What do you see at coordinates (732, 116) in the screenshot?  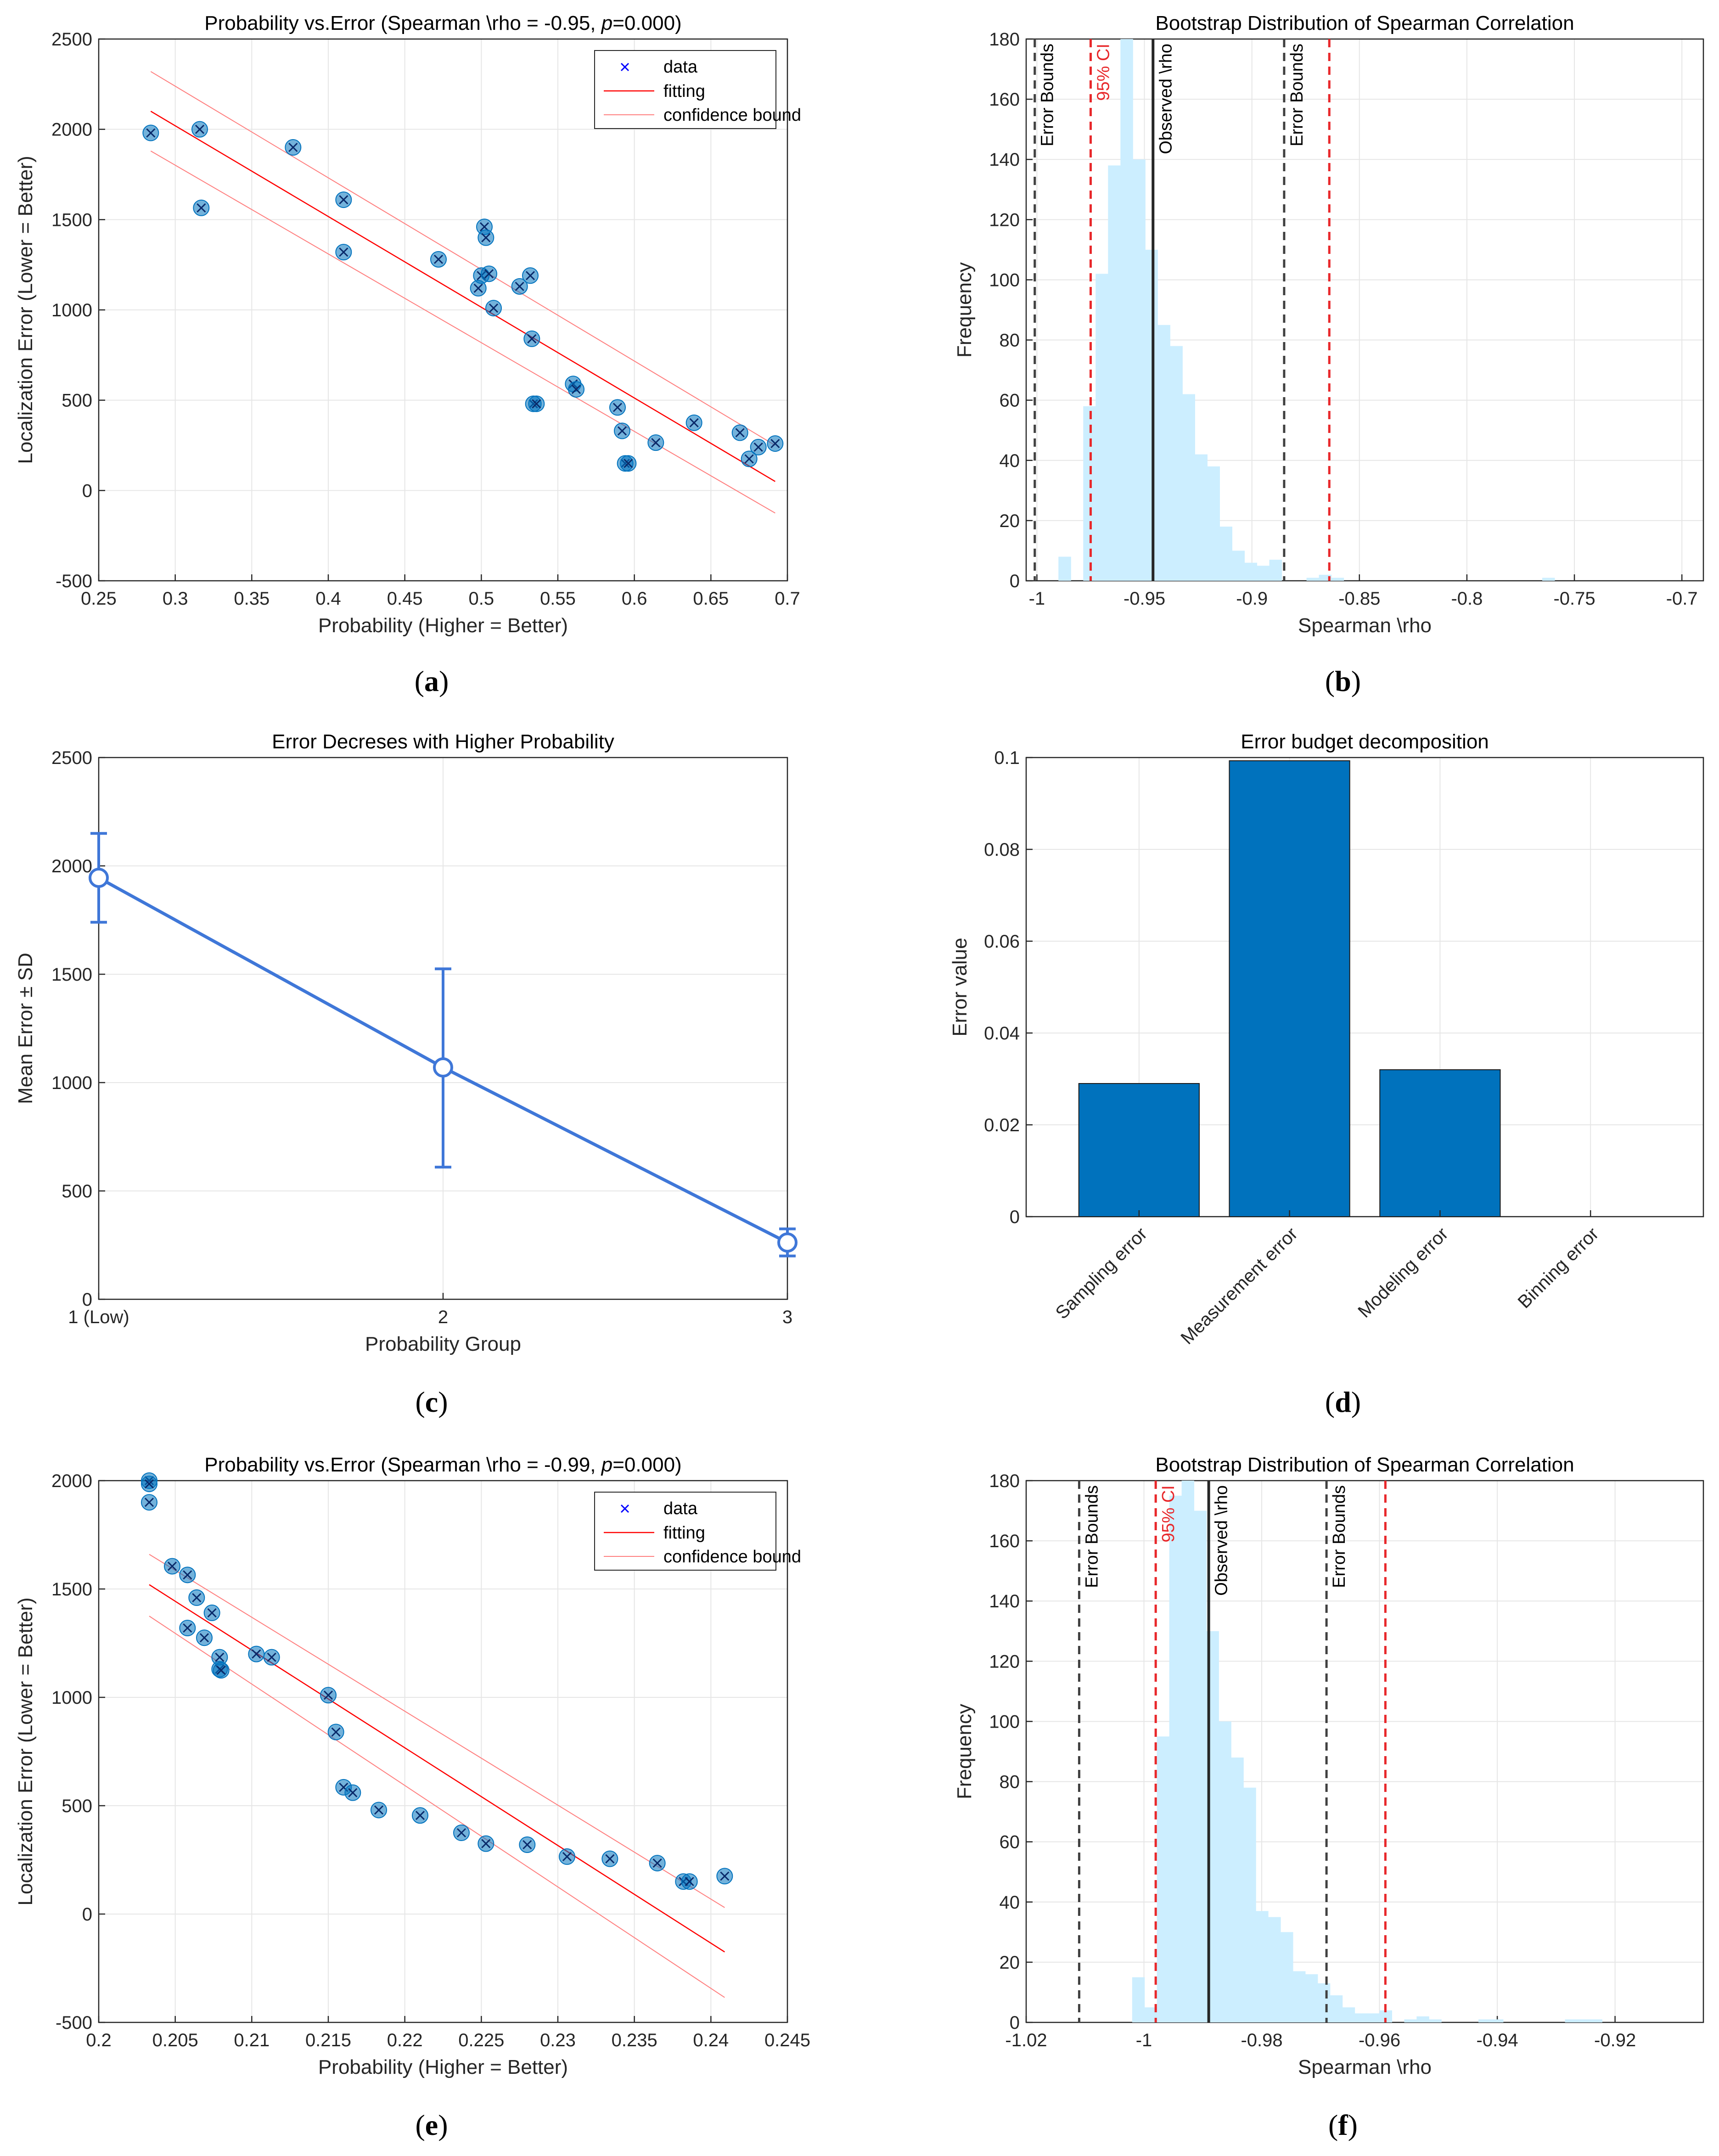 I see `legend-bound-label: confidence bound` at bounding box center [732, 116].